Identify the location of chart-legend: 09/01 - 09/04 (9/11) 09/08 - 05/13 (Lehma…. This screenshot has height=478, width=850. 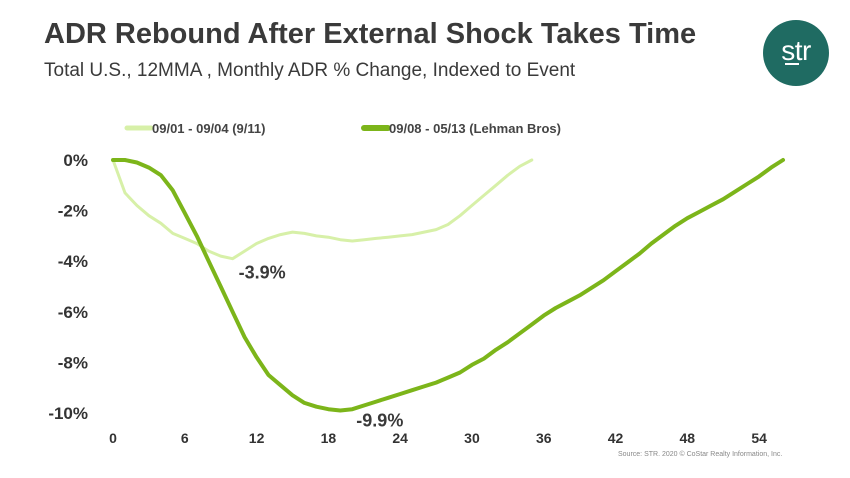
(342, 128).